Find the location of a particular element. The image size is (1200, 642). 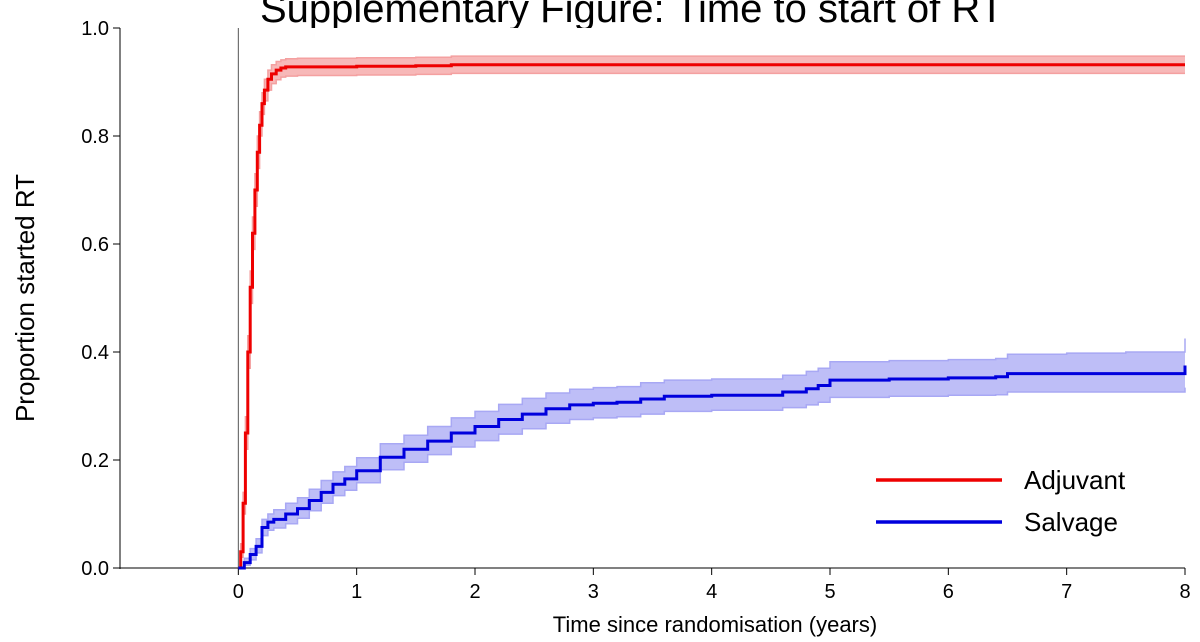

y-tick-label: 0.2 is located at coordinates (95, 461).